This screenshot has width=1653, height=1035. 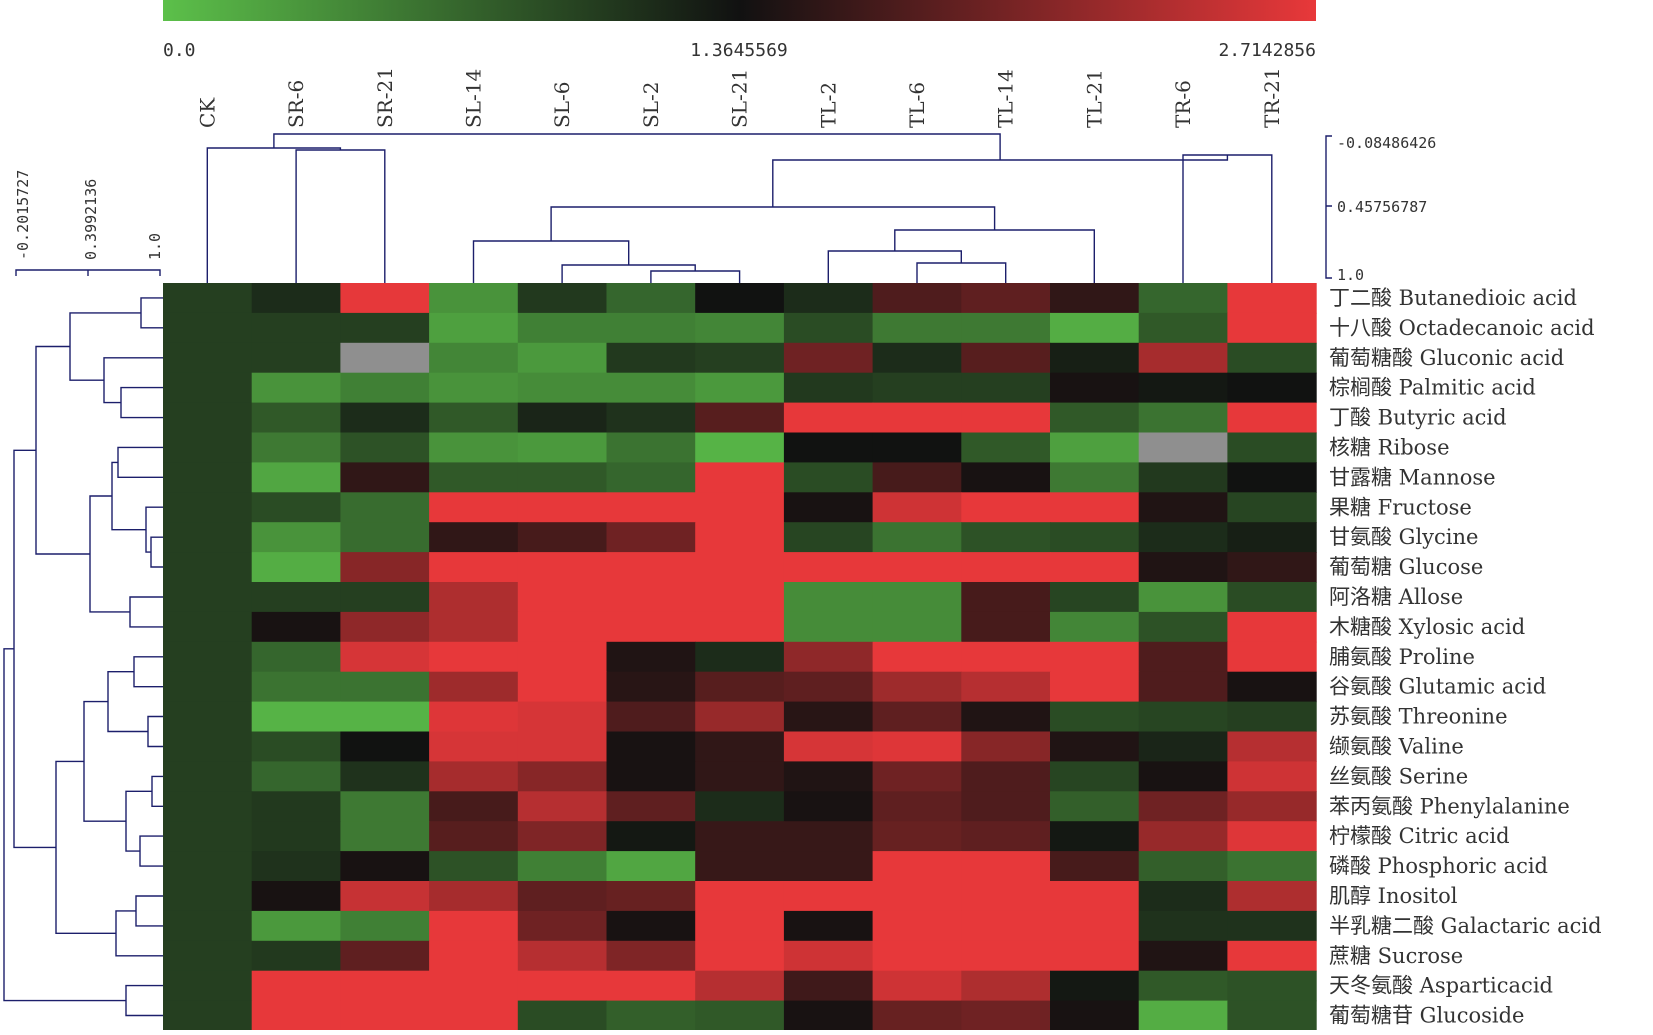 What do you see at coordinates (1418, 717) in the screenshot?
I see `row-label: 苏氨酸 Threonine` at bounding box center [1418, 717].